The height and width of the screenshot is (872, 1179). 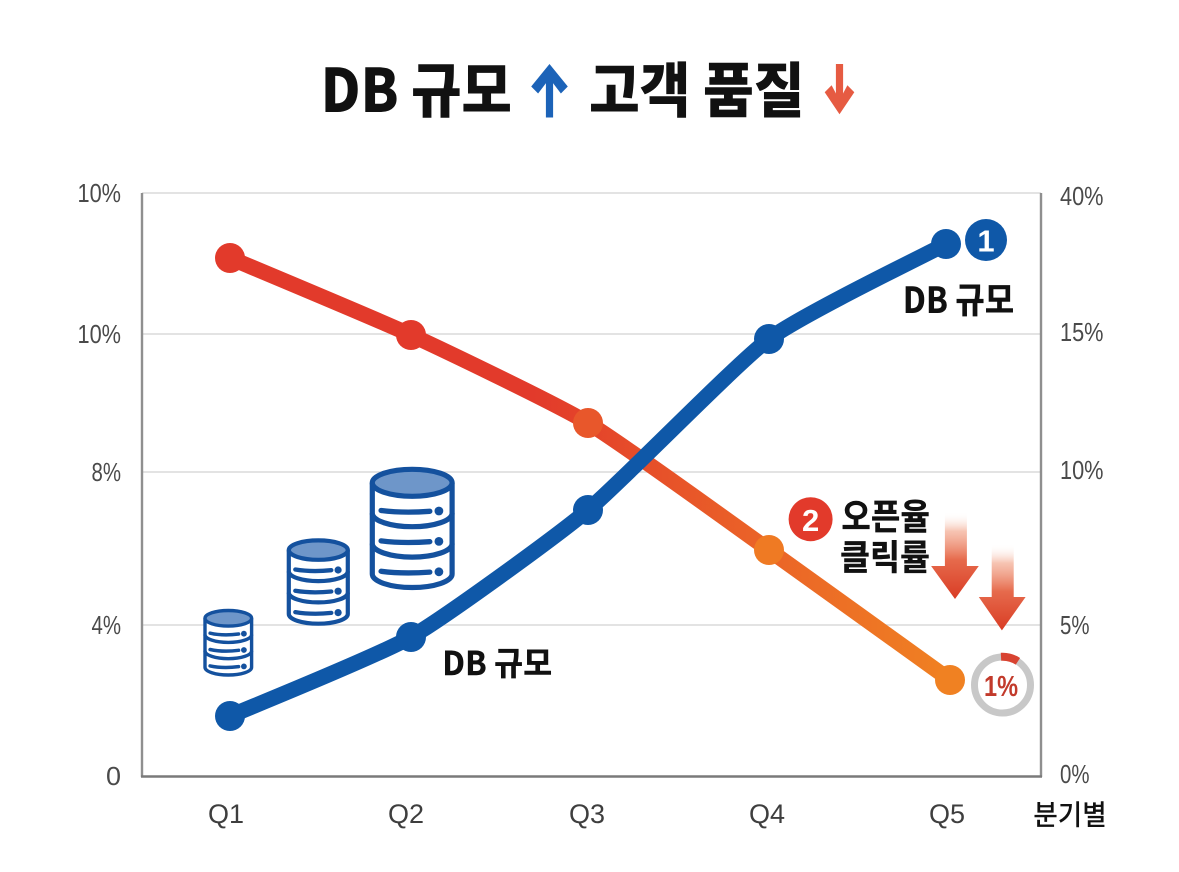 I want to click on svg-text: 0%, so click(x=1075, y=774).